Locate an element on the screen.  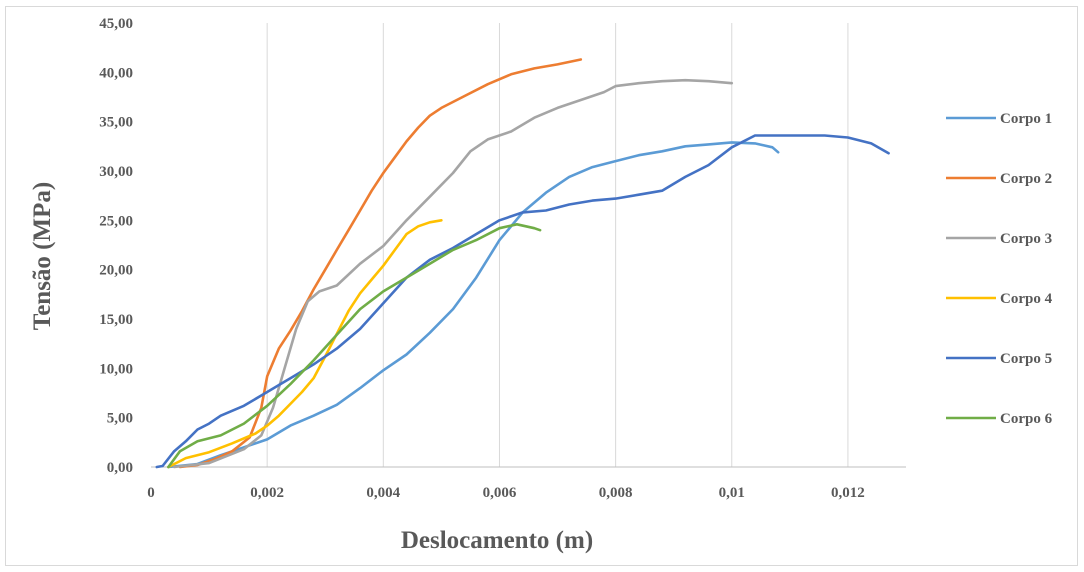
legend-label: Corpo 2 is located at coordinates (1026, 179).